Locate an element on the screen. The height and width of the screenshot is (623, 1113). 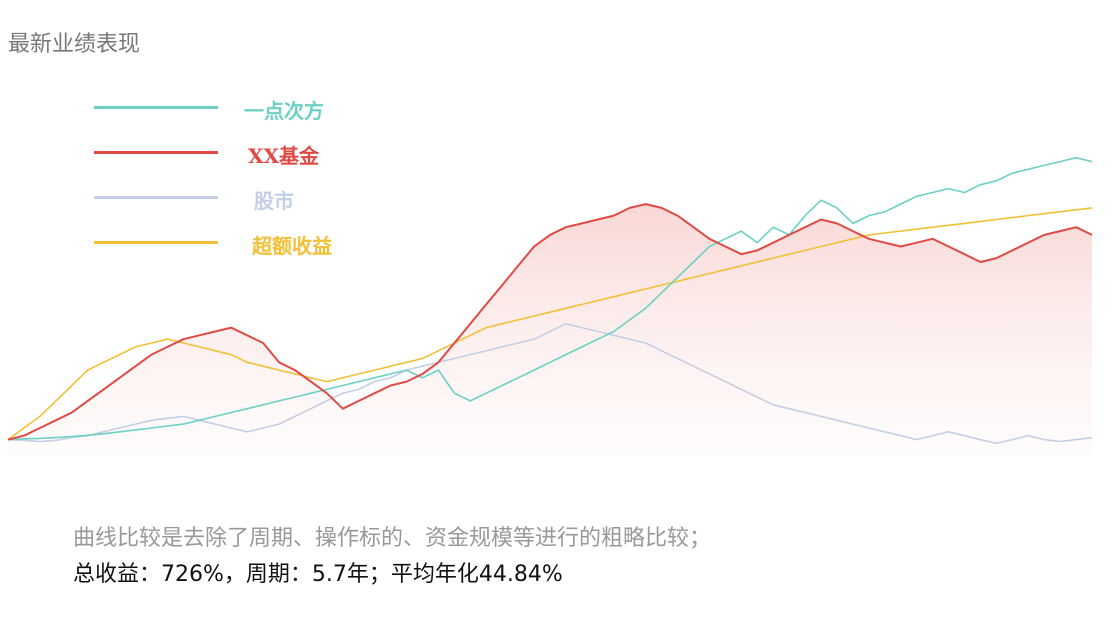
summary-stats: 总收益：726%，周期：5.7年；平均年化44.84% is located at coordinates (318, 574).